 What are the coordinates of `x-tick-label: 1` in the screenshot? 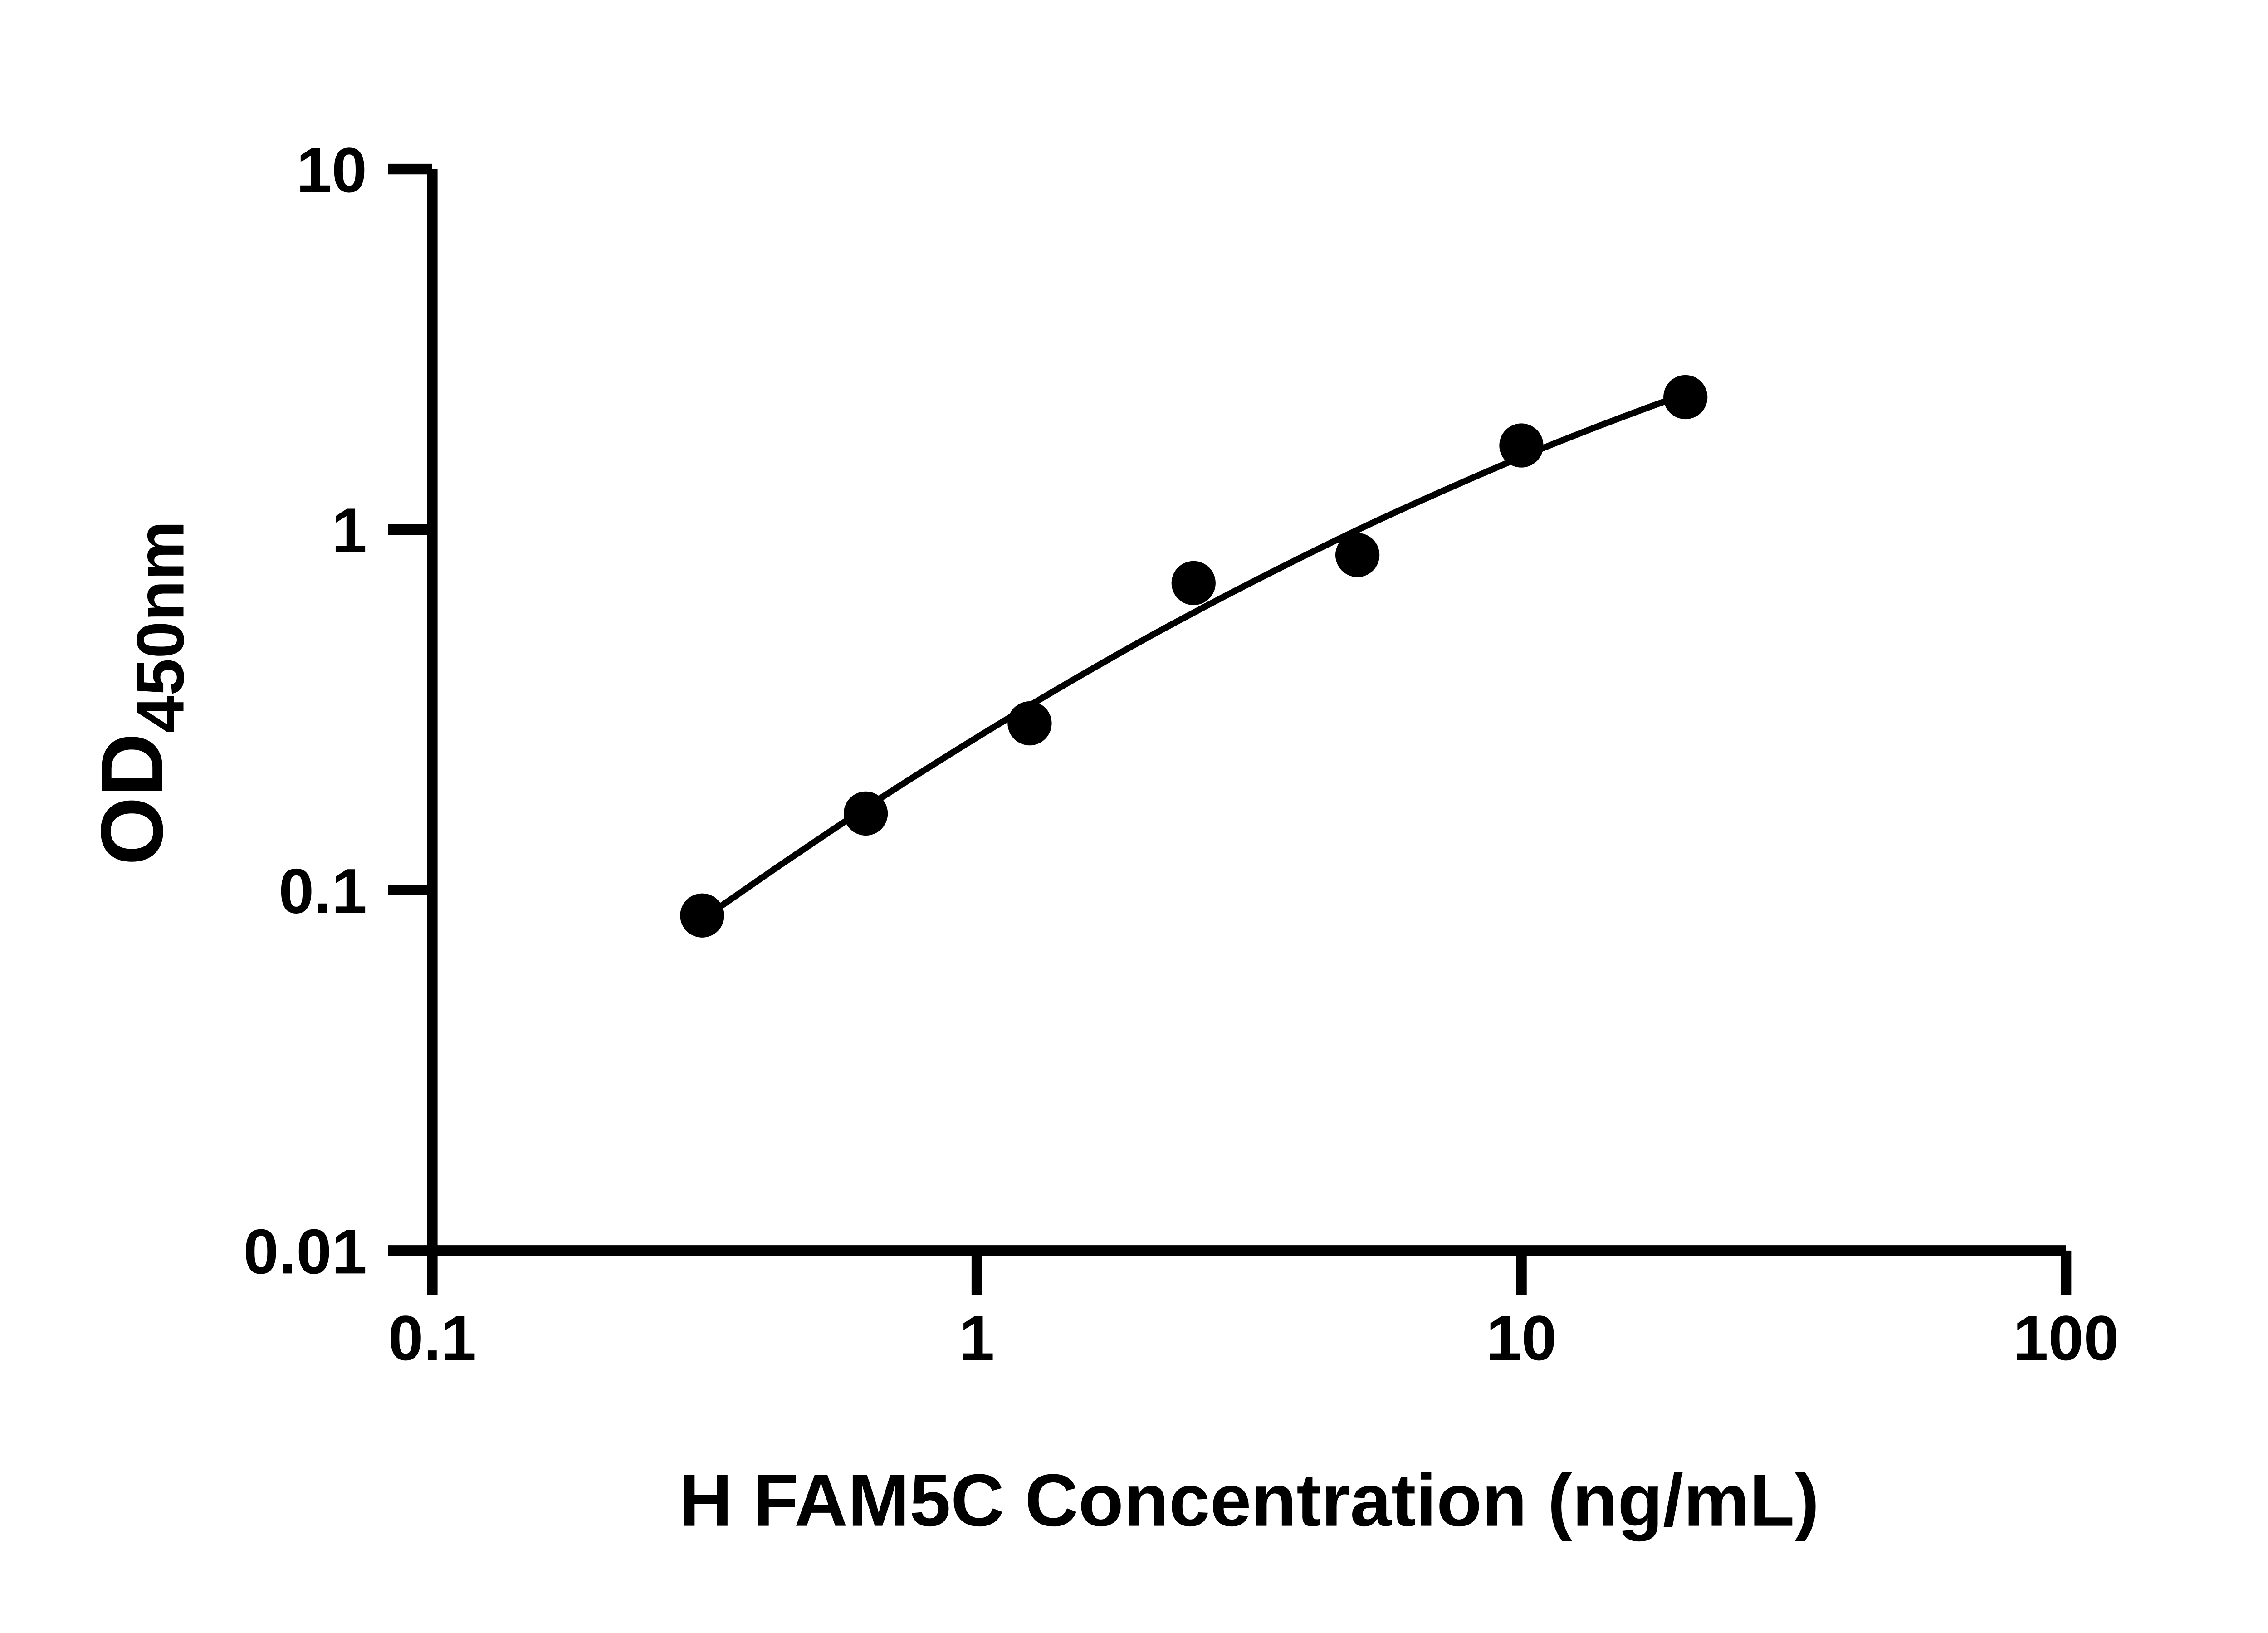 It's located at (977, 1338).